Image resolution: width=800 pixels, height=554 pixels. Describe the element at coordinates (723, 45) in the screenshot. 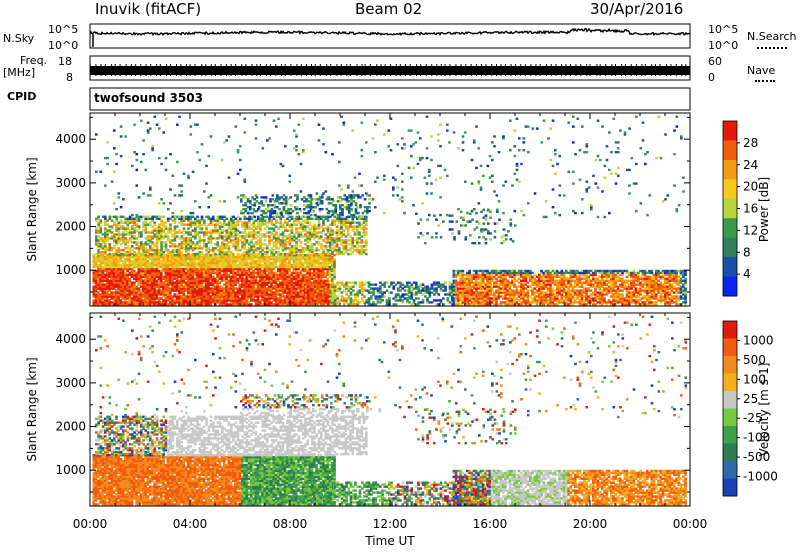

I see `nsearch-axis-bottom: 10^0` at that location.